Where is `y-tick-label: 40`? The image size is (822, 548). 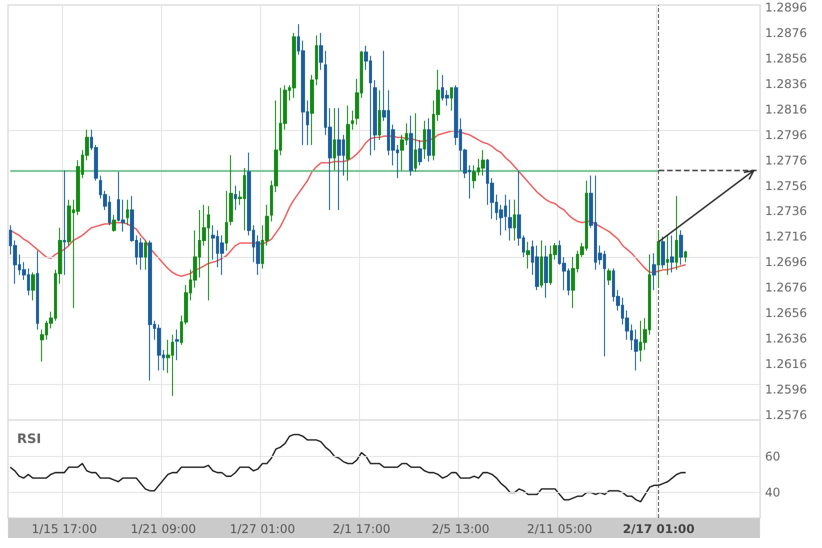
y-tick-label: 40 is located at coordinates (772, 493).